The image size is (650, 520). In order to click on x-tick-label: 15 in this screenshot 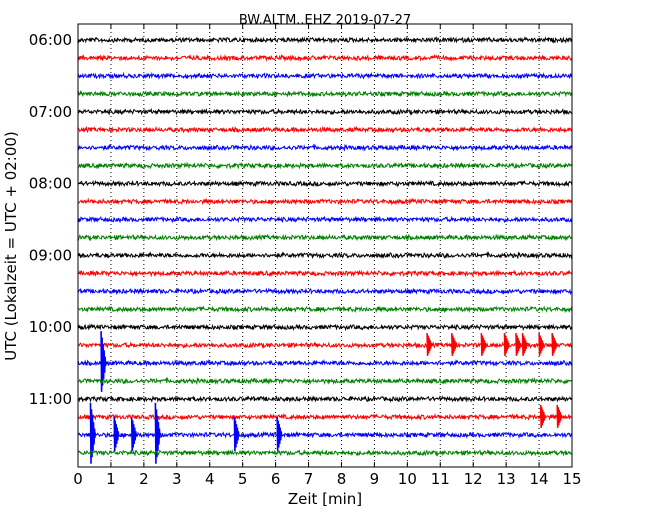, I will do `click(571, 479)`.